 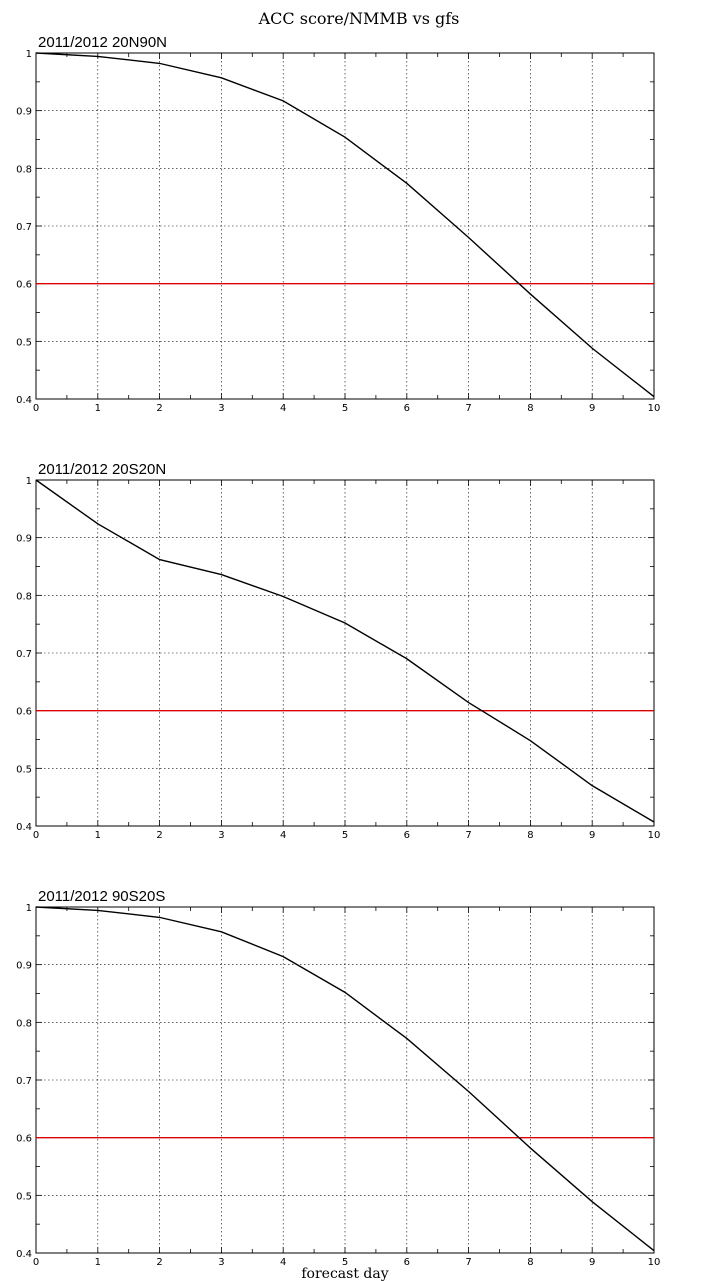 What do you see at coordinates (344, 1273) in the screenshot?
I see `x-axis-label: forecast day` at bounding box center [344, 1273].